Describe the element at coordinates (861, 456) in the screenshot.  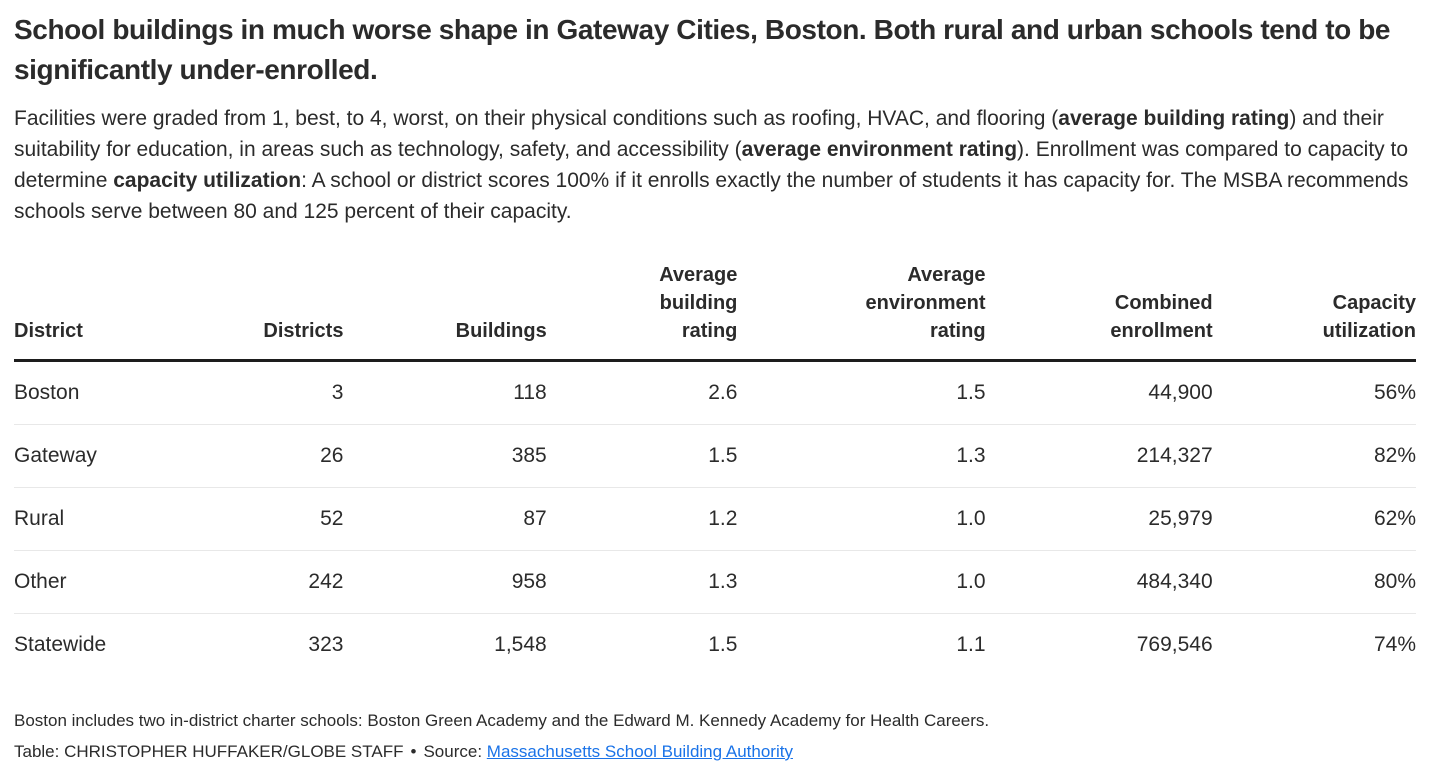
I see `cell-avg-environment-rating: 1.3` at that location.